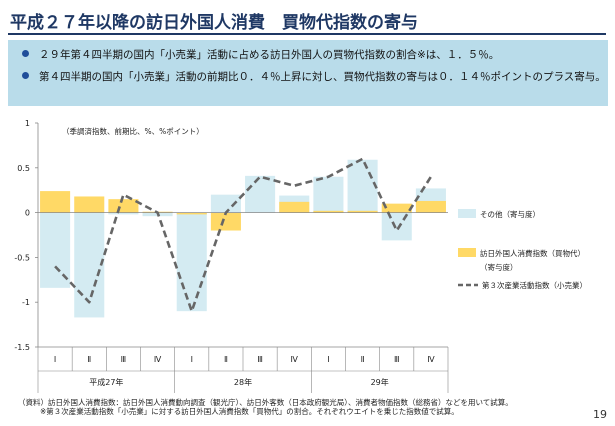  What do you see at coordinates (22, 257) in the screenshot?
I see `y-tick-label: -0.5` at bounding box center [22, 257].